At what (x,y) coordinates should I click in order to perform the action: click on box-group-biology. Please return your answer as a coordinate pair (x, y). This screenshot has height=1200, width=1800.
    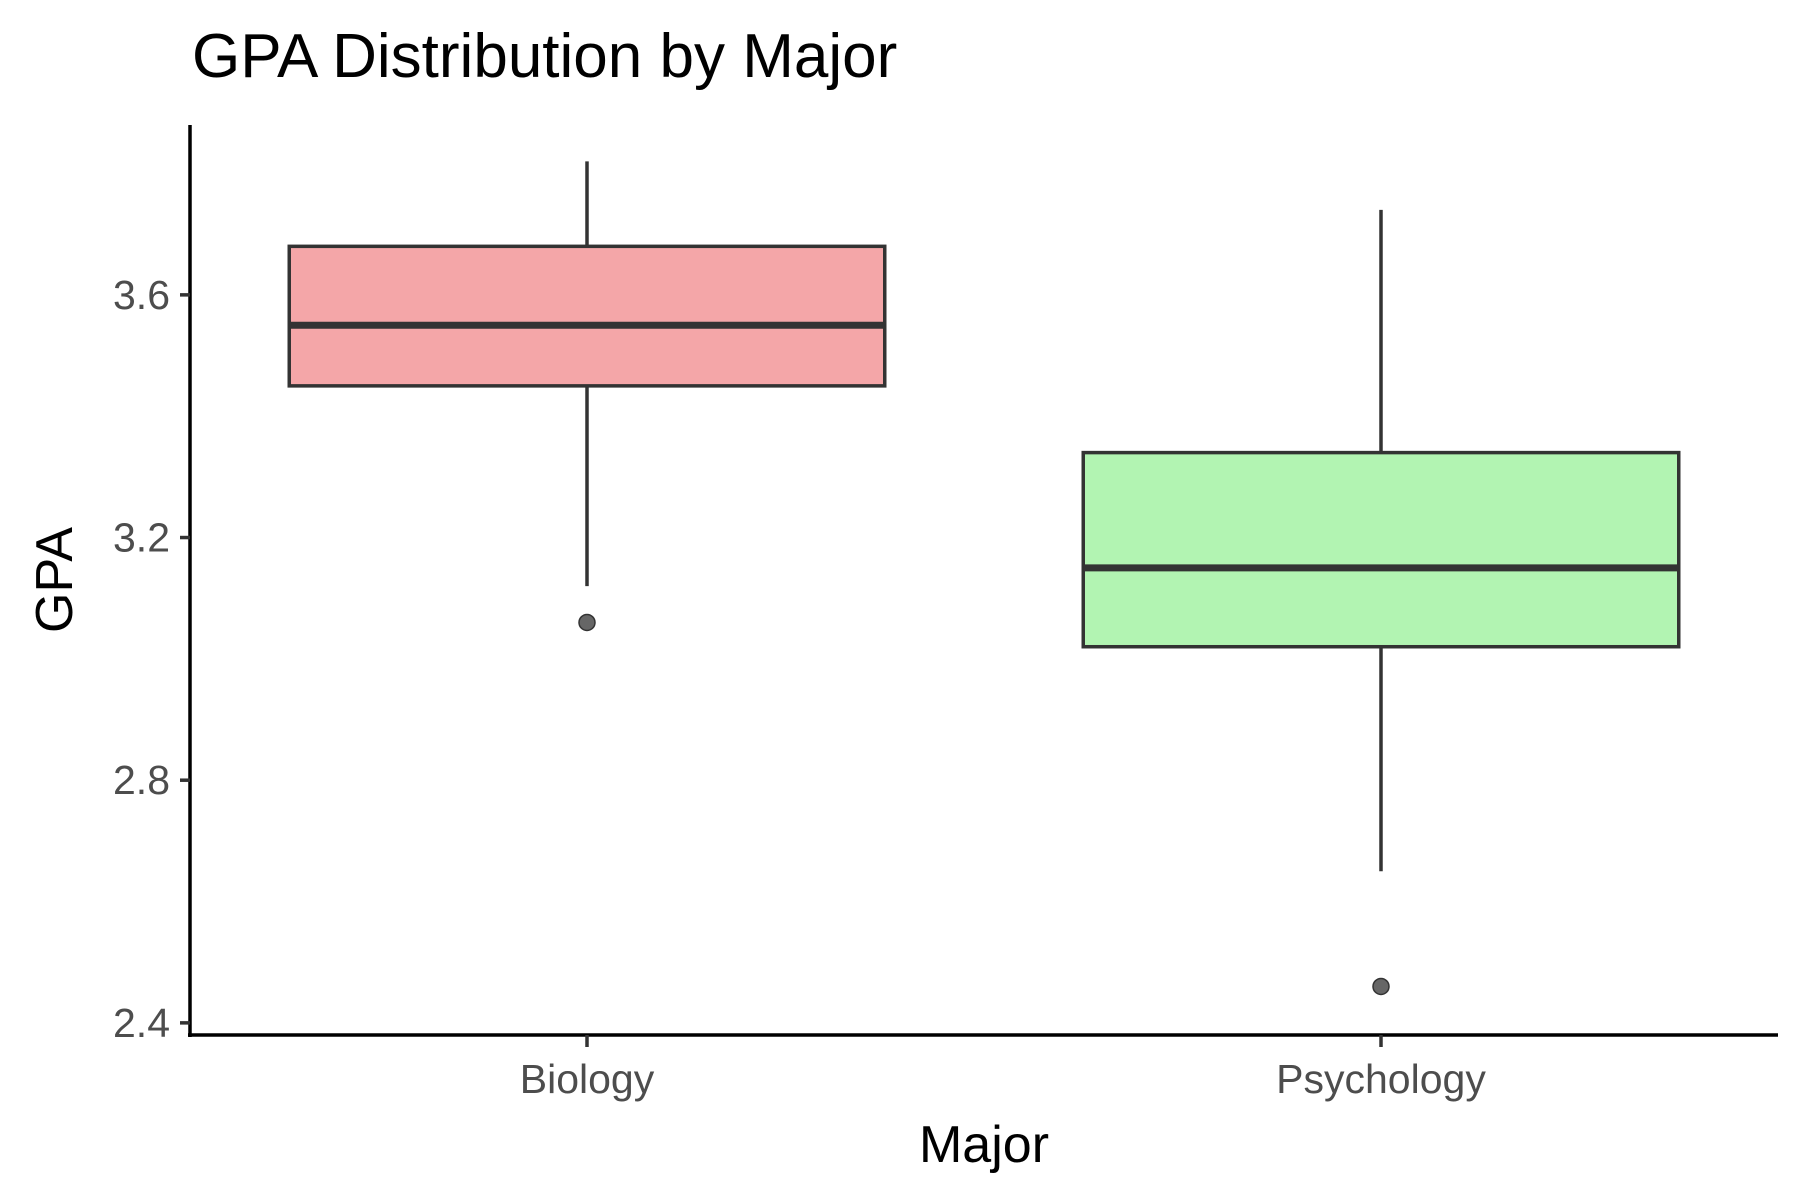
    Looking at the image, I should click on (587, 396).